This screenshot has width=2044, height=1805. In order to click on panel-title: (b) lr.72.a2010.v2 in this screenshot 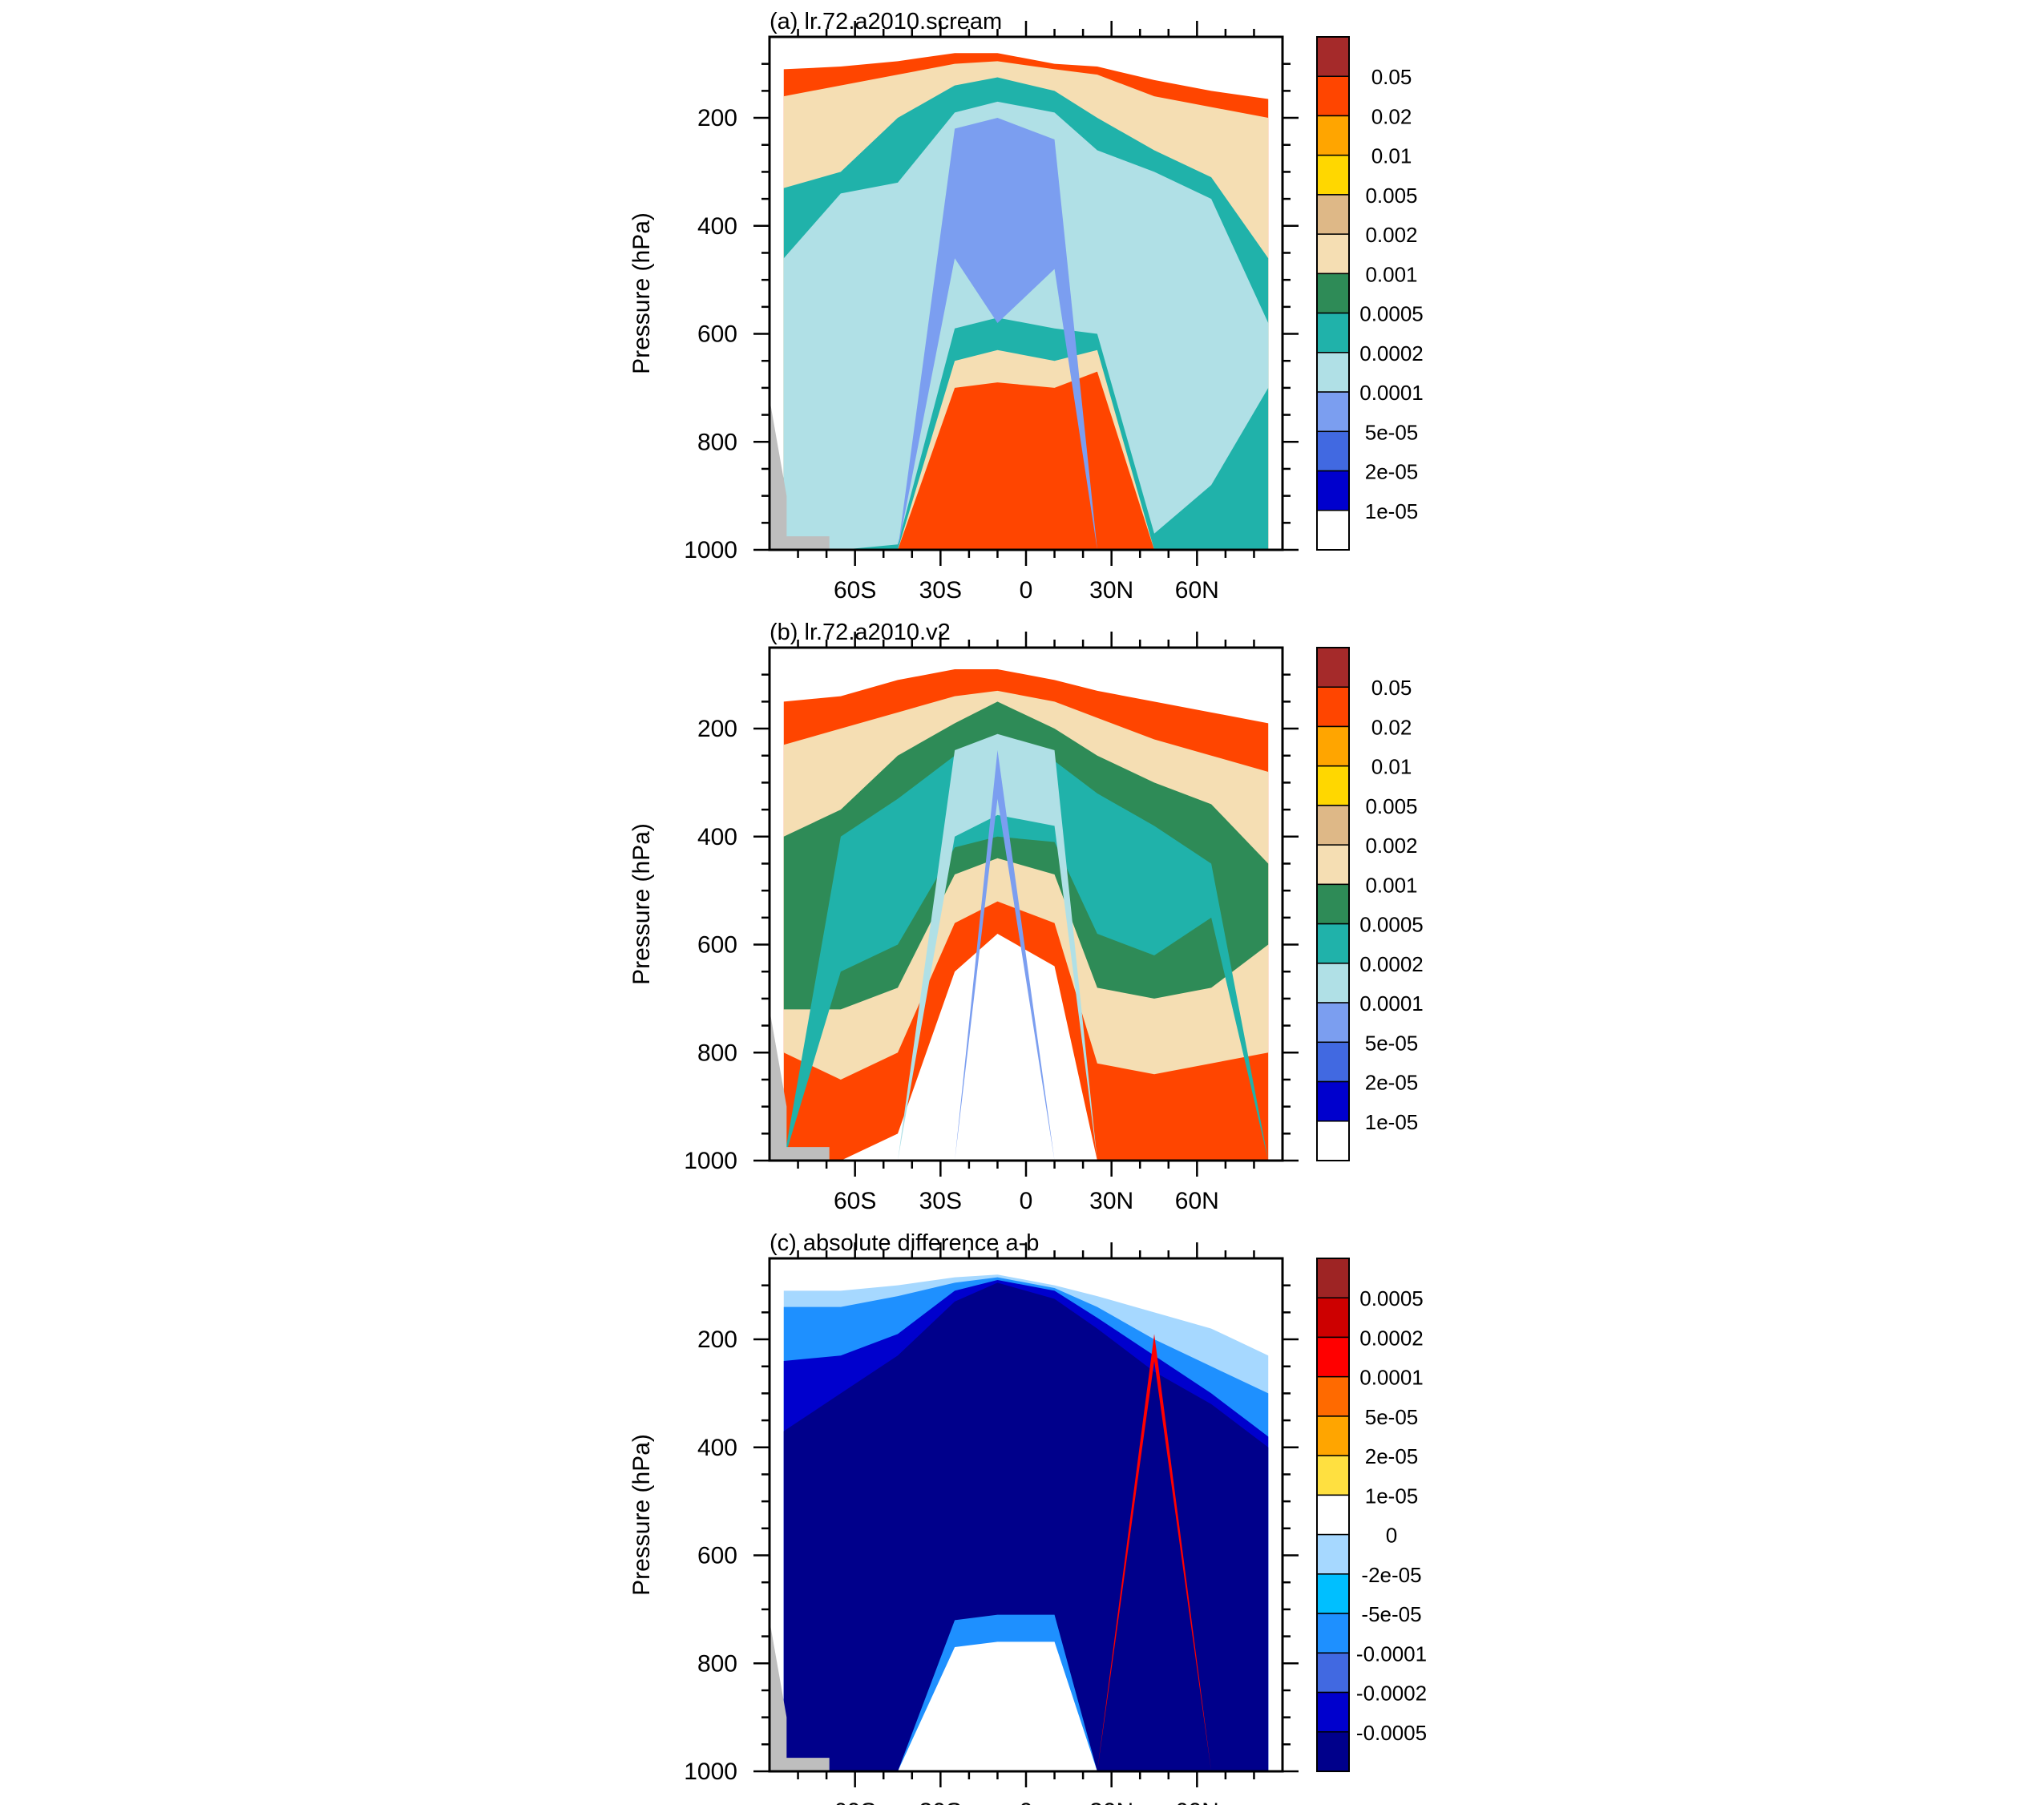, I will do `click(861, 632)`.